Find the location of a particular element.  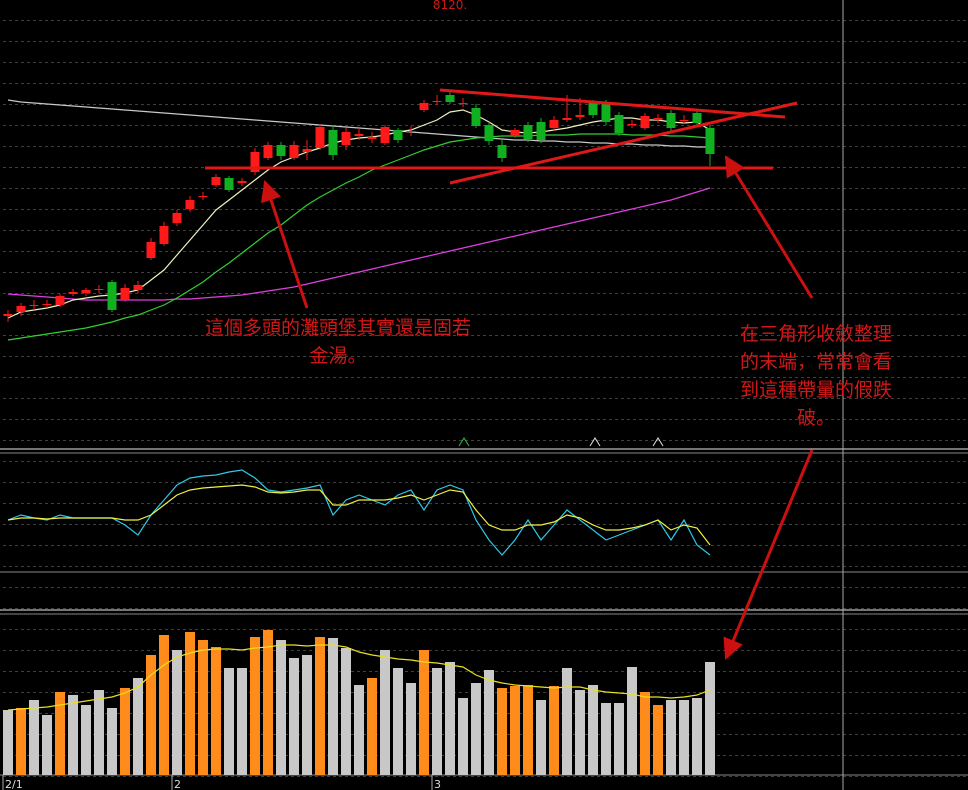

annotation: 到這種帶量的假跌 is located at coordinates (816, 390).